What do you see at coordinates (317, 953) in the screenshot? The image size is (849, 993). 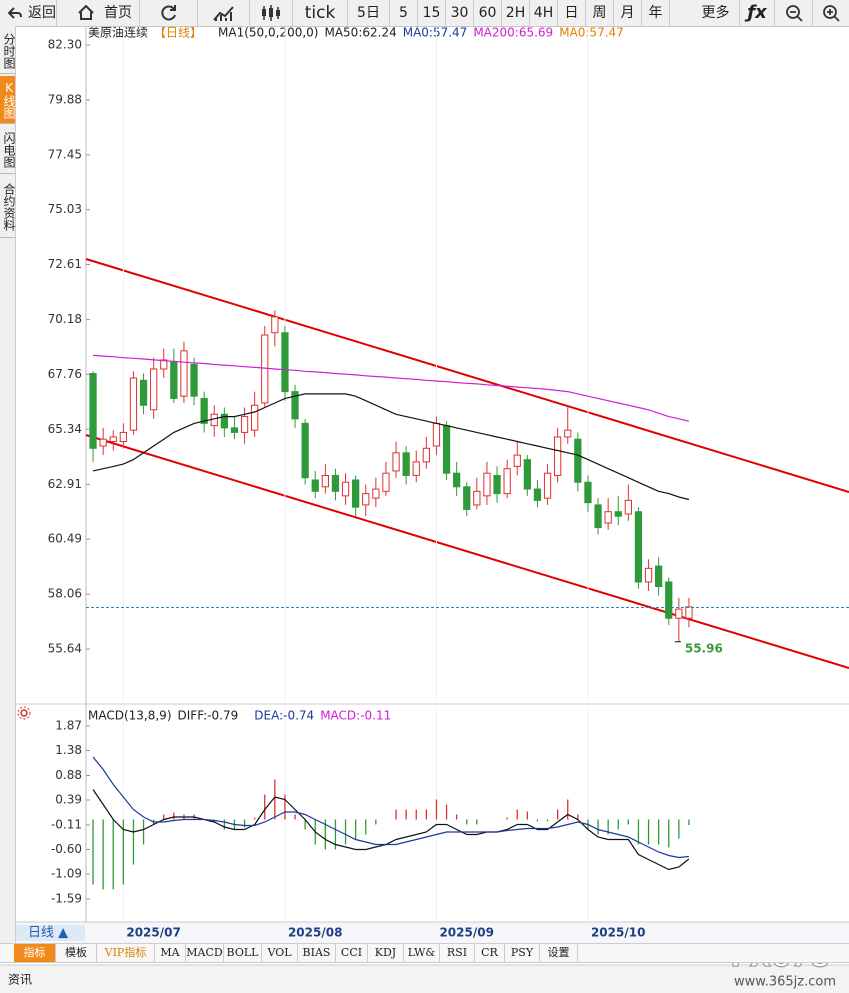 I see `bottom-tab: BIAS` at bounding box center [317, 953].